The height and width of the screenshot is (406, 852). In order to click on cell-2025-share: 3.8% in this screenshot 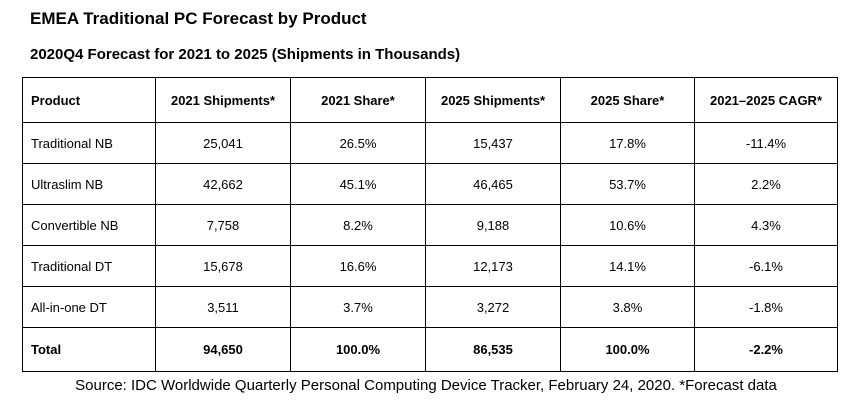, I will do `click(627, 307)`.